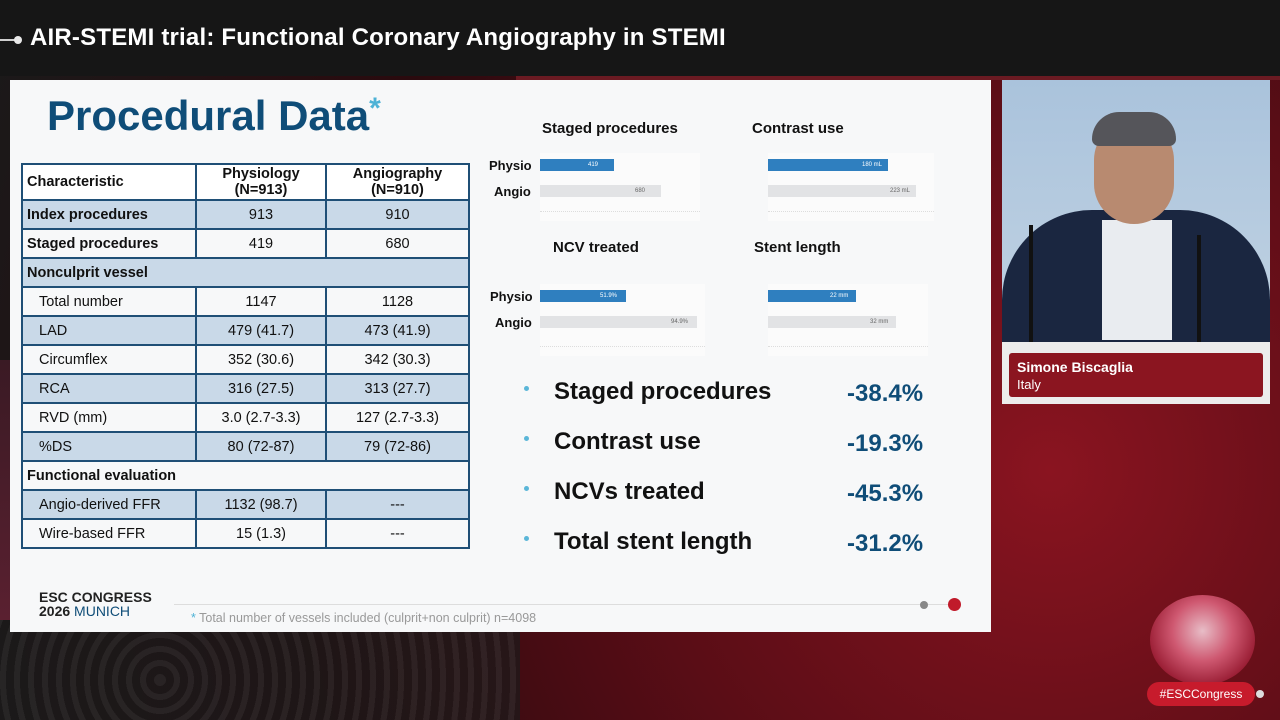 This screenshot has height=720, width=1280. I want to click on table-section-row: Nonculprit vessel, so click(245, 272).